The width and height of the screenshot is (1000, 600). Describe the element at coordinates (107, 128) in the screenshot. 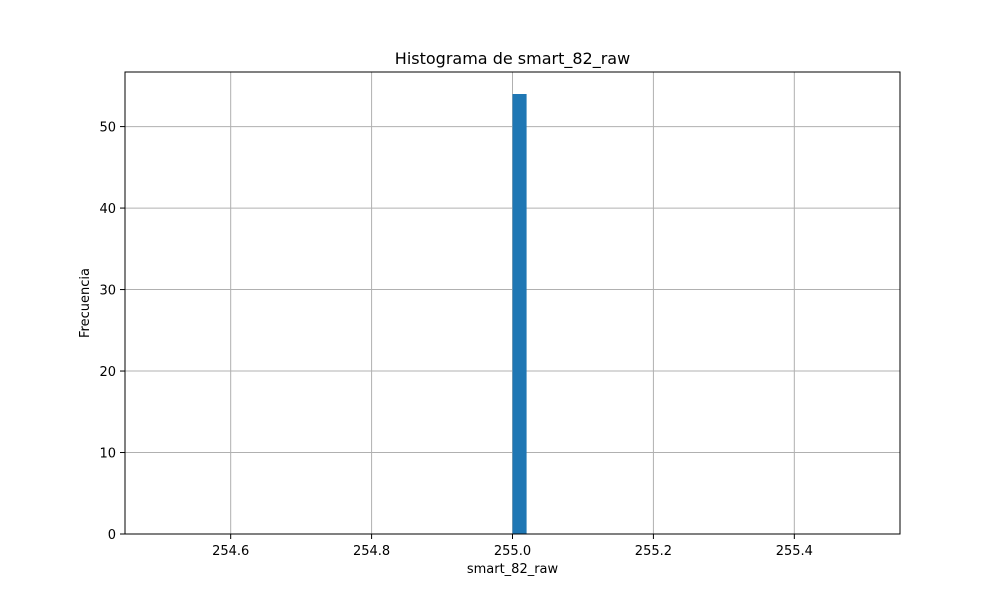

I see `y-tick-label: 50` at that location.